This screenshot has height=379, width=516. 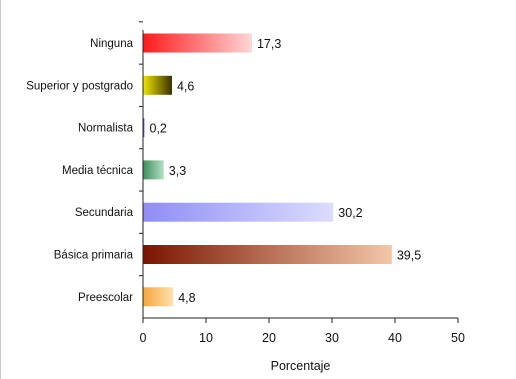 I want to click on bar-secundaria, so click(x=238, y=212).